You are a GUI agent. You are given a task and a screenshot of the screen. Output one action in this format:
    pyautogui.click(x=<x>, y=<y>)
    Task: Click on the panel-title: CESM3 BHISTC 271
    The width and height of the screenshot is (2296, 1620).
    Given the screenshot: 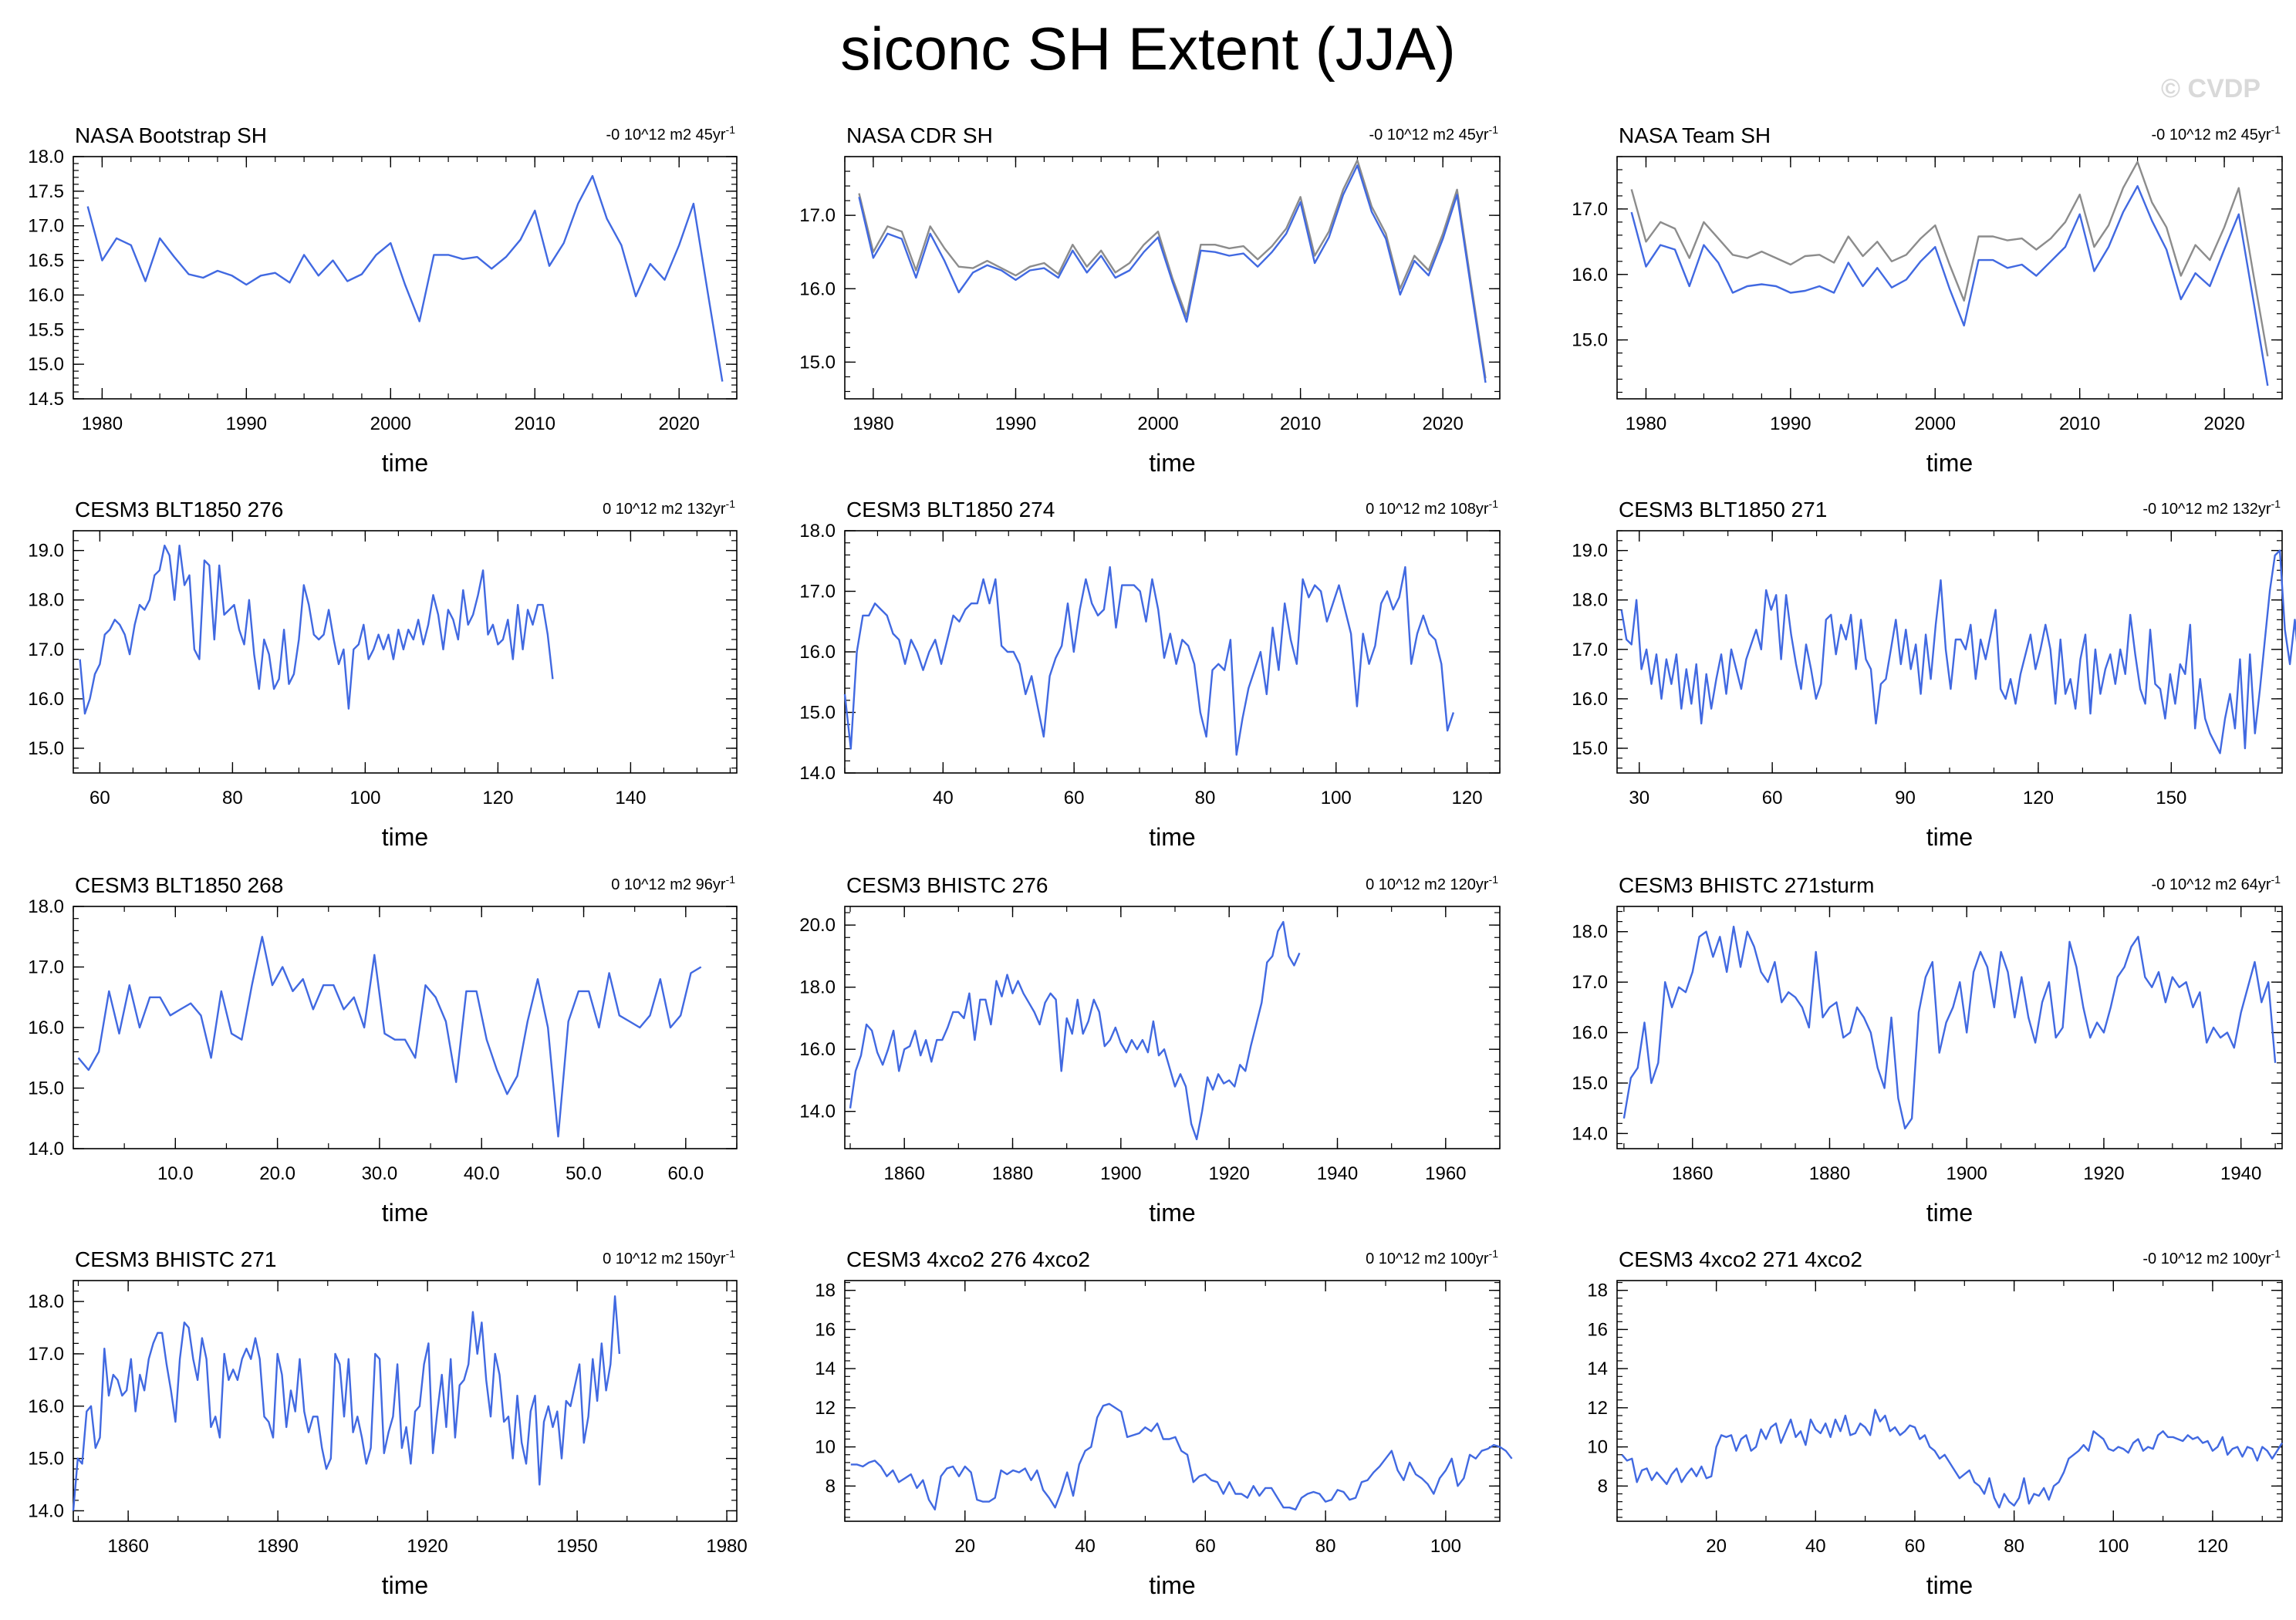 What is the action you would take?
    pyautogui.click(x=175, y=1259)
    